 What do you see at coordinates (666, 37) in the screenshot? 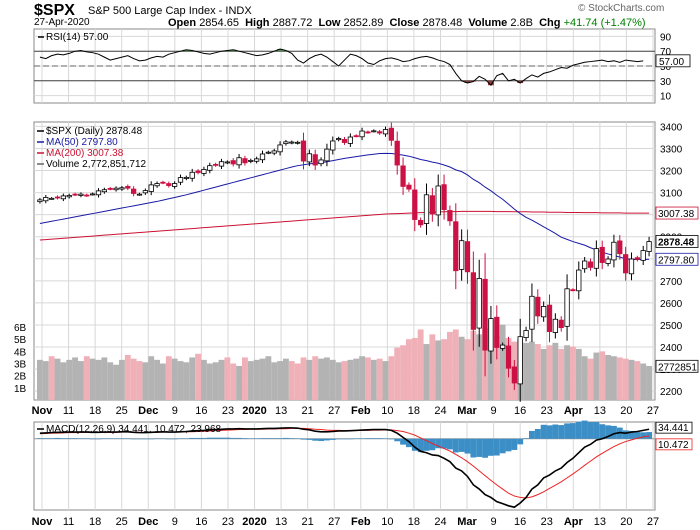
I see `rsi-tick-label: 90` at bounding box center [666, 37].